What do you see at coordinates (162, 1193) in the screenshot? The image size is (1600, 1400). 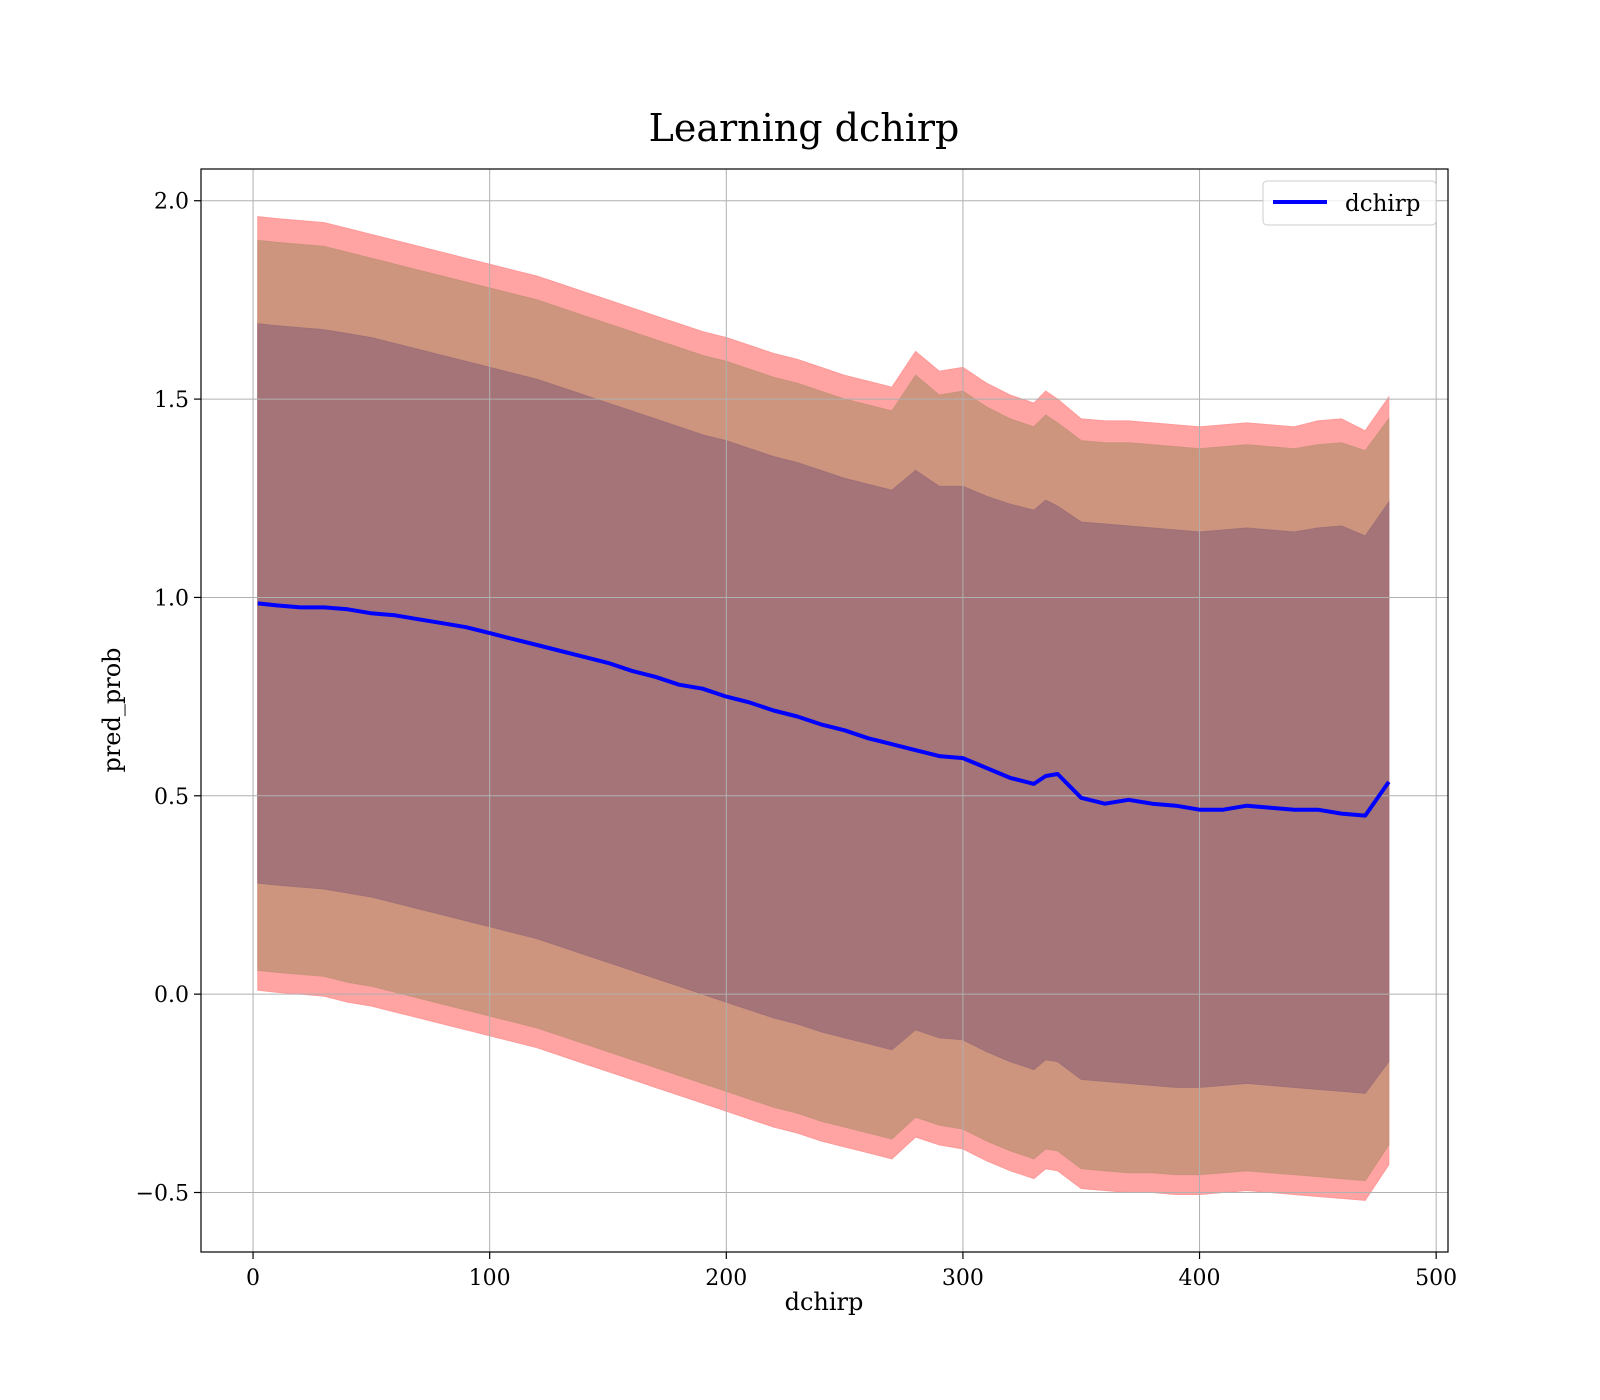 I see `y-tick-label: −0.5` at bounding box center [162, 1193].